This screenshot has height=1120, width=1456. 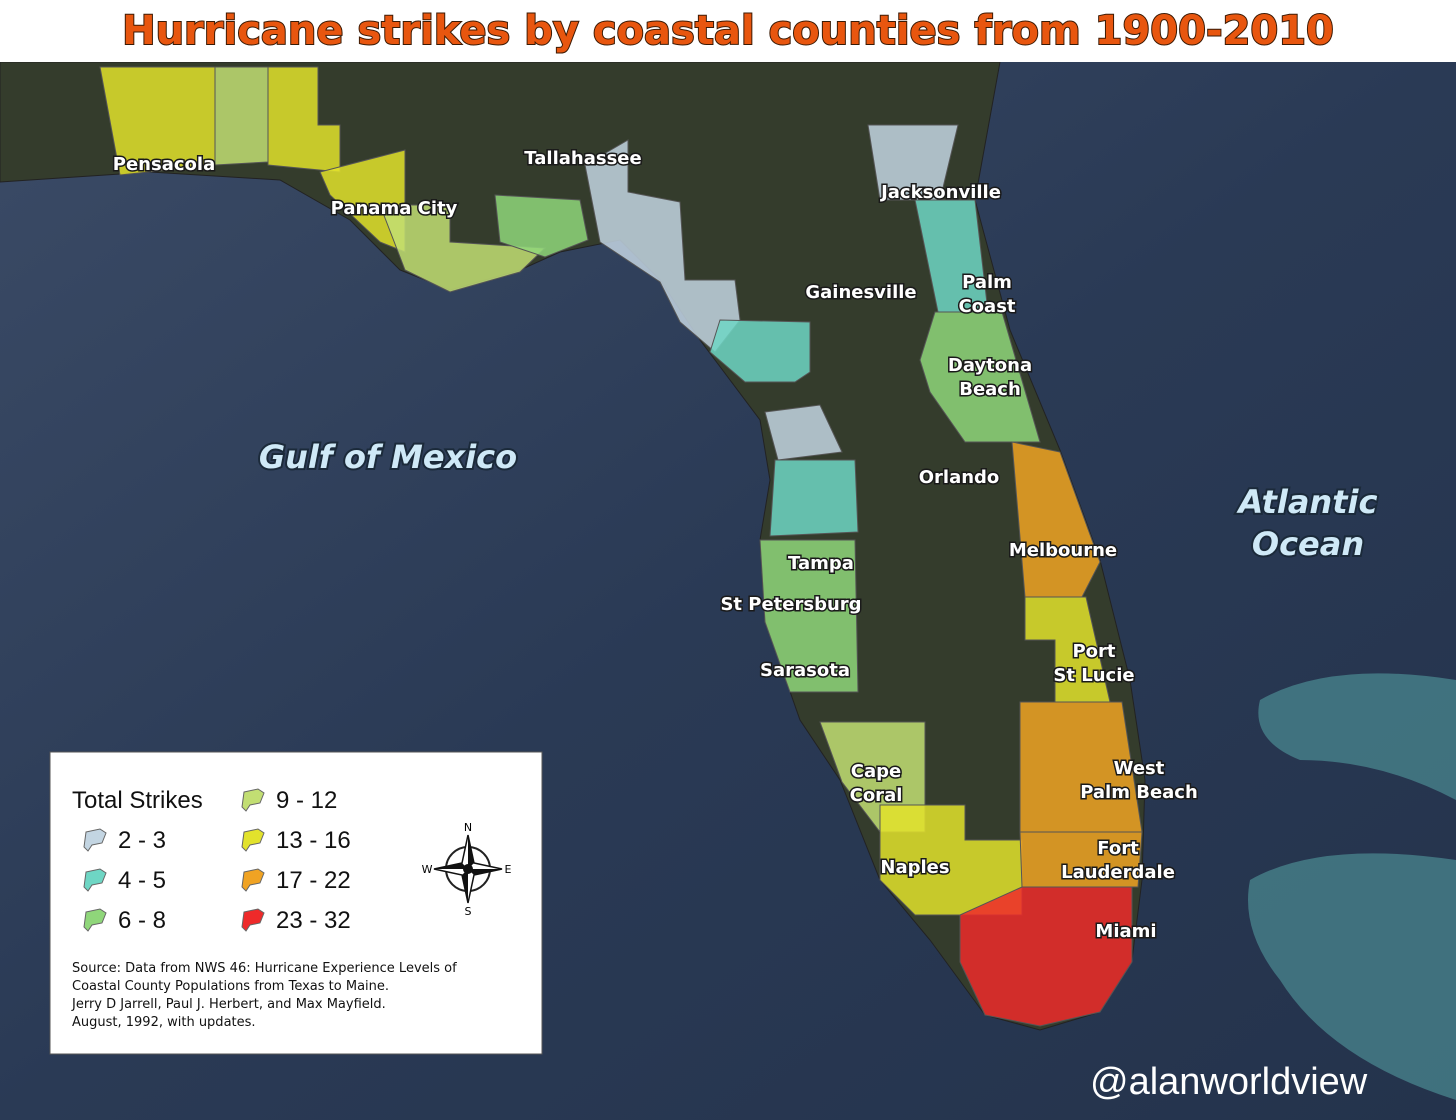 I want to click on compass-center, so click(x=468, y=869).